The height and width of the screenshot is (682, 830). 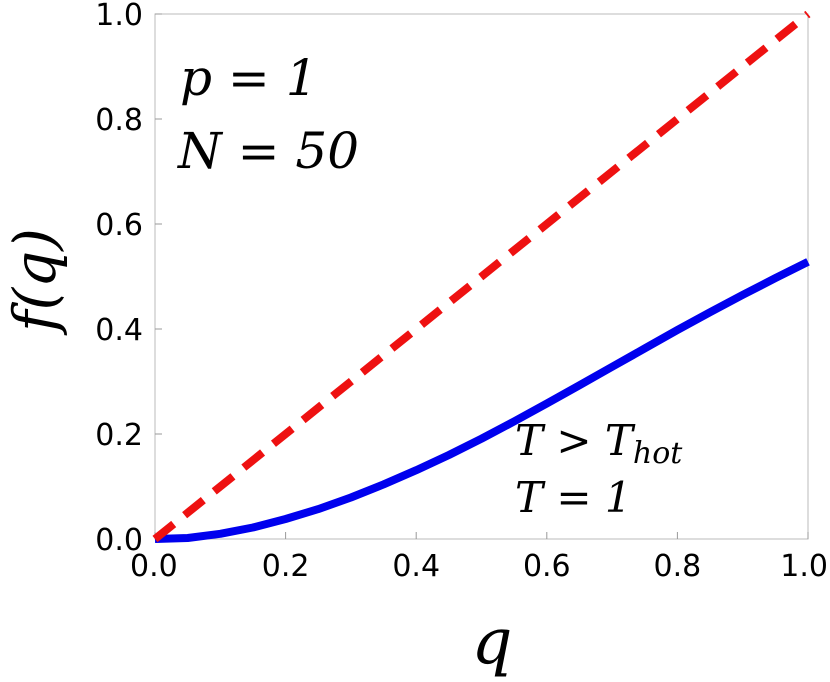 What do you see at coordinates (573, 497) in the screenshot?
I see `annotation-temp-value: T = 1` at bounding box center [573, 497].